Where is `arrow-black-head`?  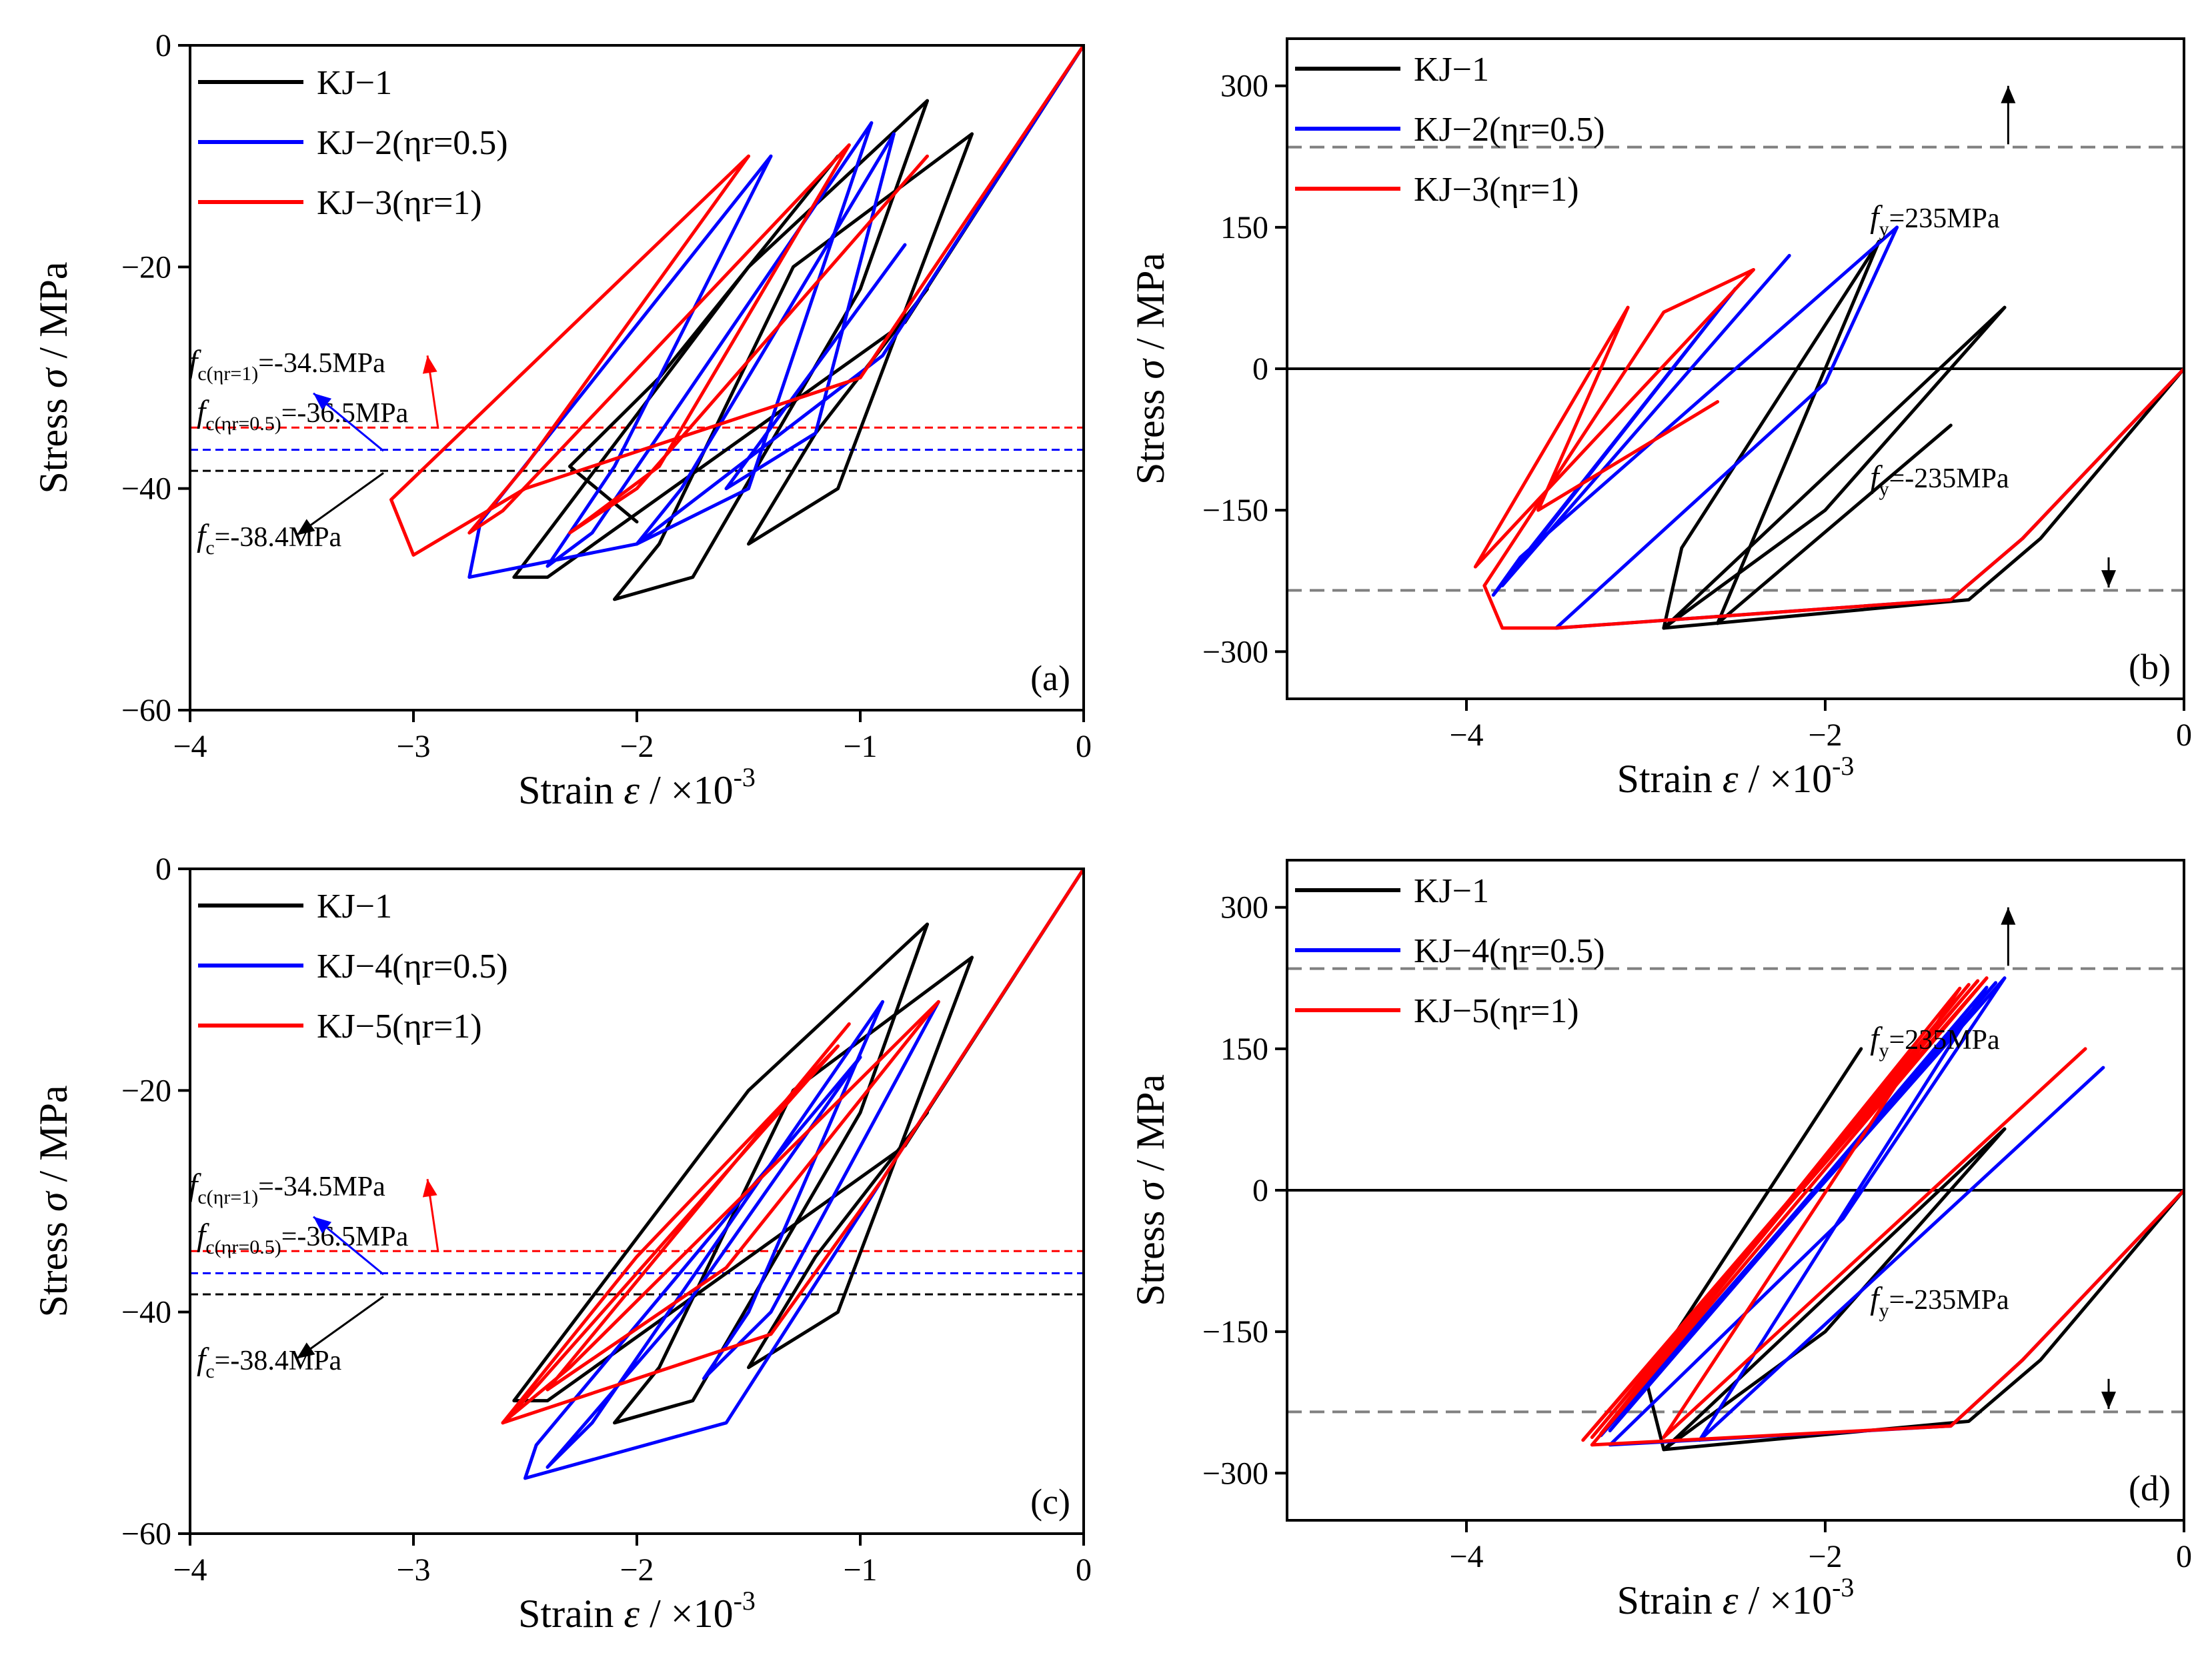
arrow-black-head is located at coordinates (306, 527).